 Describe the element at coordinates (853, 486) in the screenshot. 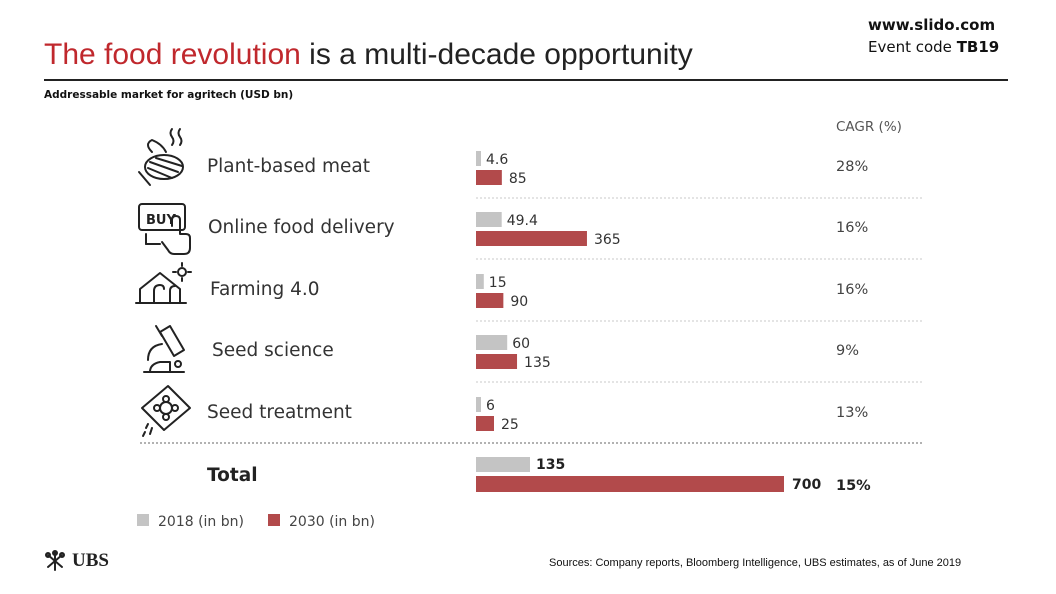

I see `cagr-total: 15%` at that location.